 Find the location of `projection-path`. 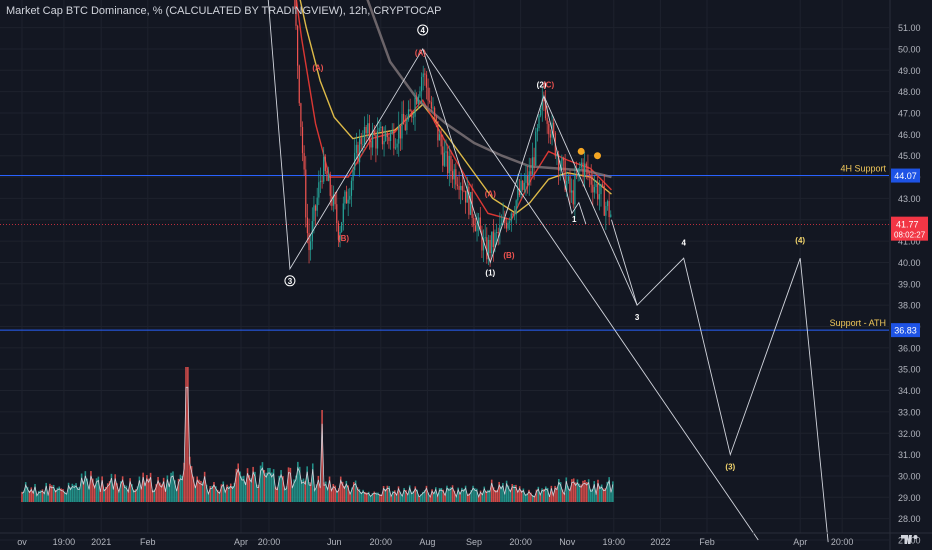

projection-path is located at coordinates (720, 381).